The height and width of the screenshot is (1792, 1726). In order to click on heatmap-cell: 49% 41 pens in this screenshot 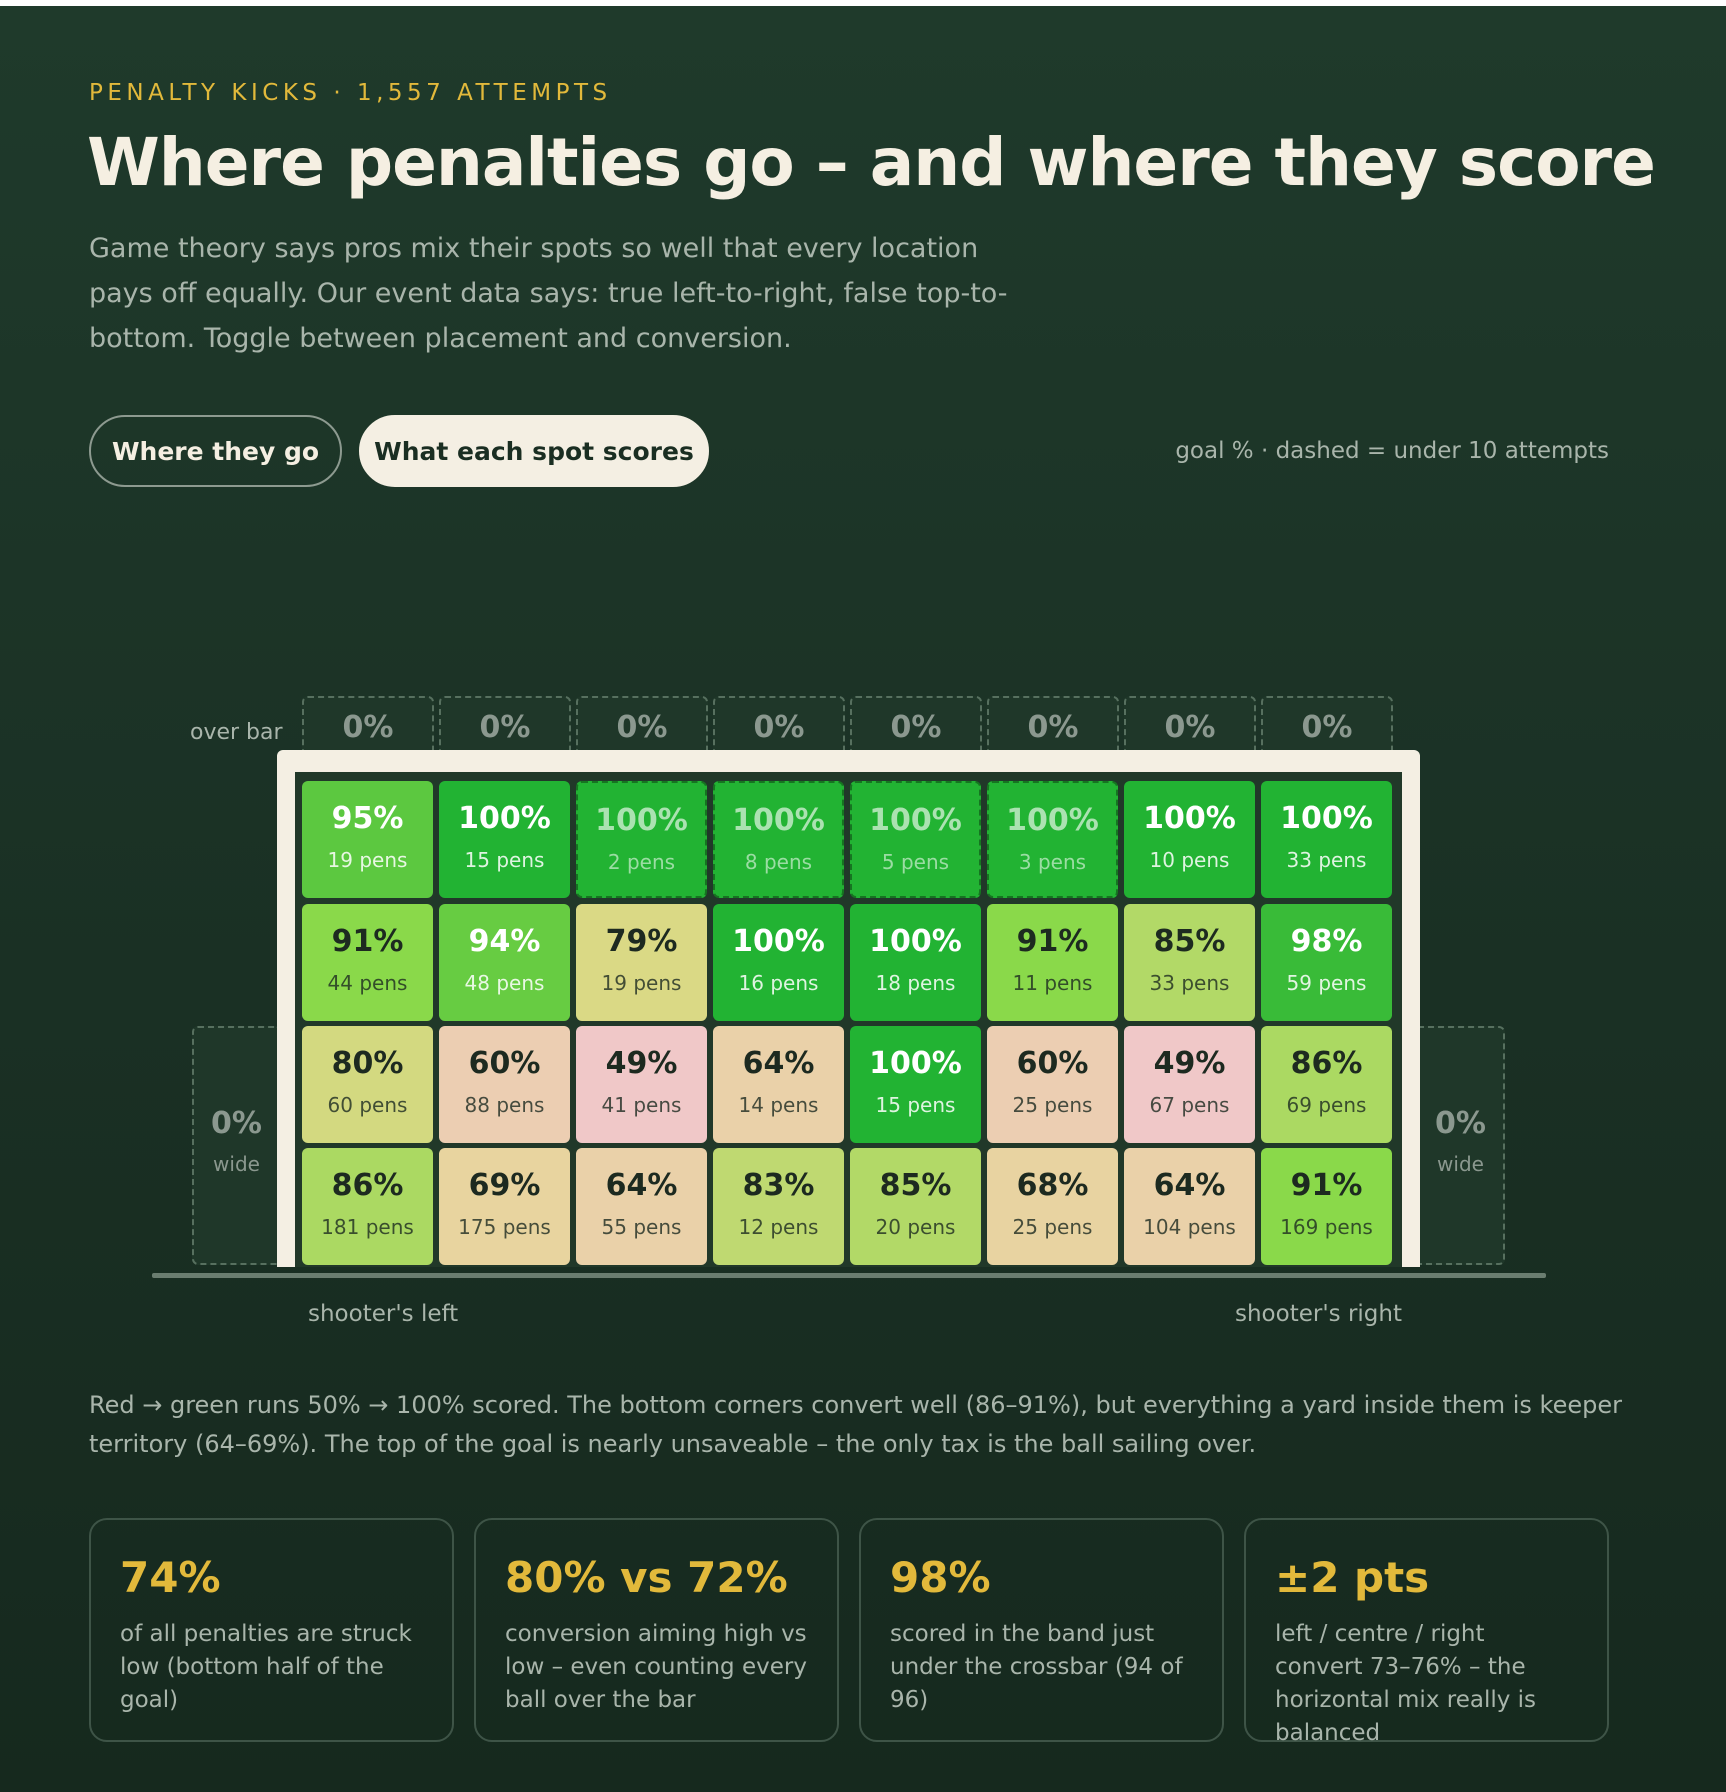, I will do `click(641, 1084)`.